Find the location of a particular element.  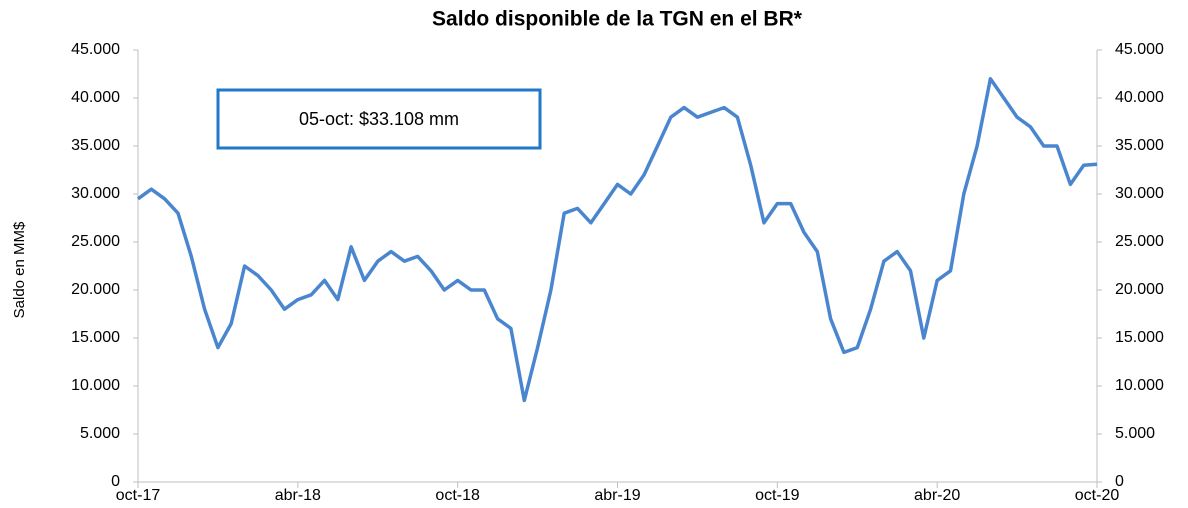

x-tick-label: abr-18 is located at coordinates (298, 495).